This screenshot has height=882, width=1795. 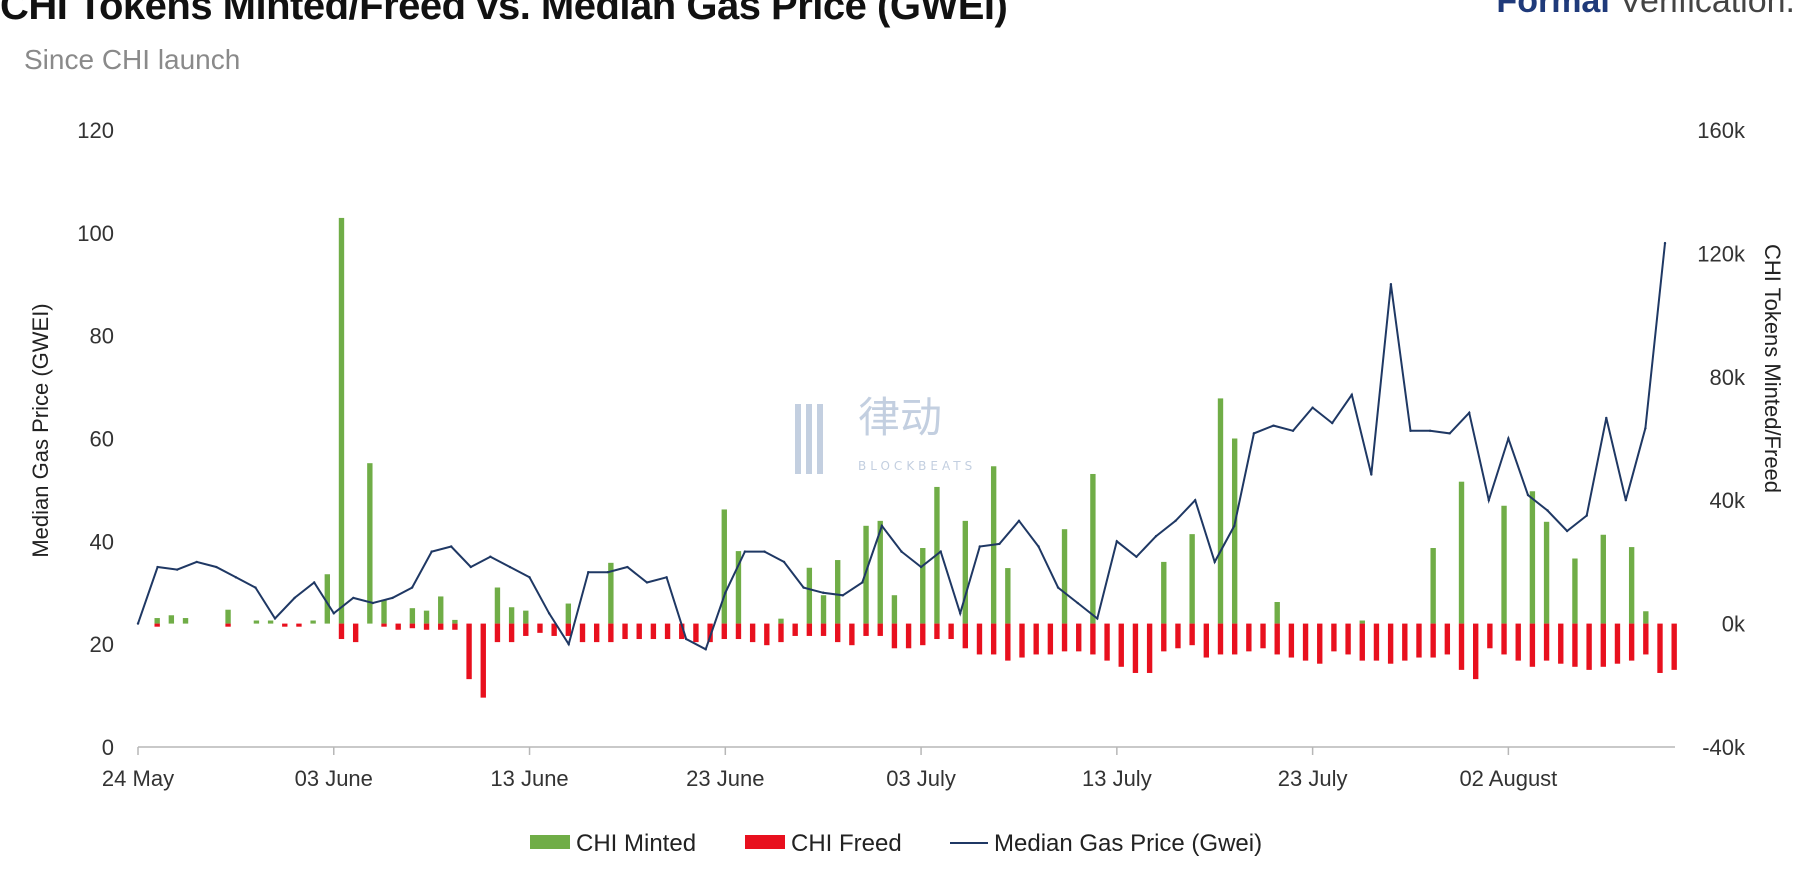 What do you see at coordinates (132, 59) in the screenshot?
I see `chart-subtitle: Since CHI launch` at bounding box center [132, 59].